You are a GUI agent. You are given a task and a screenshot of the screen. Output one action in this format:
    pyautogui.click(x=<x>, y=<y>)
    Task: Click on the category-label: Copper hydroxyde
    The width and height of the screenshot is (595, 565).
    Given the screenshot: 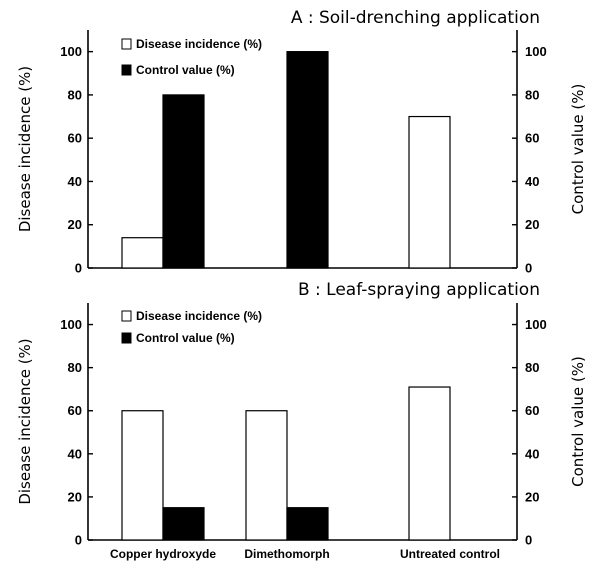 What is the action you would take?
    pyautogui.click(x=163, y=554)
    